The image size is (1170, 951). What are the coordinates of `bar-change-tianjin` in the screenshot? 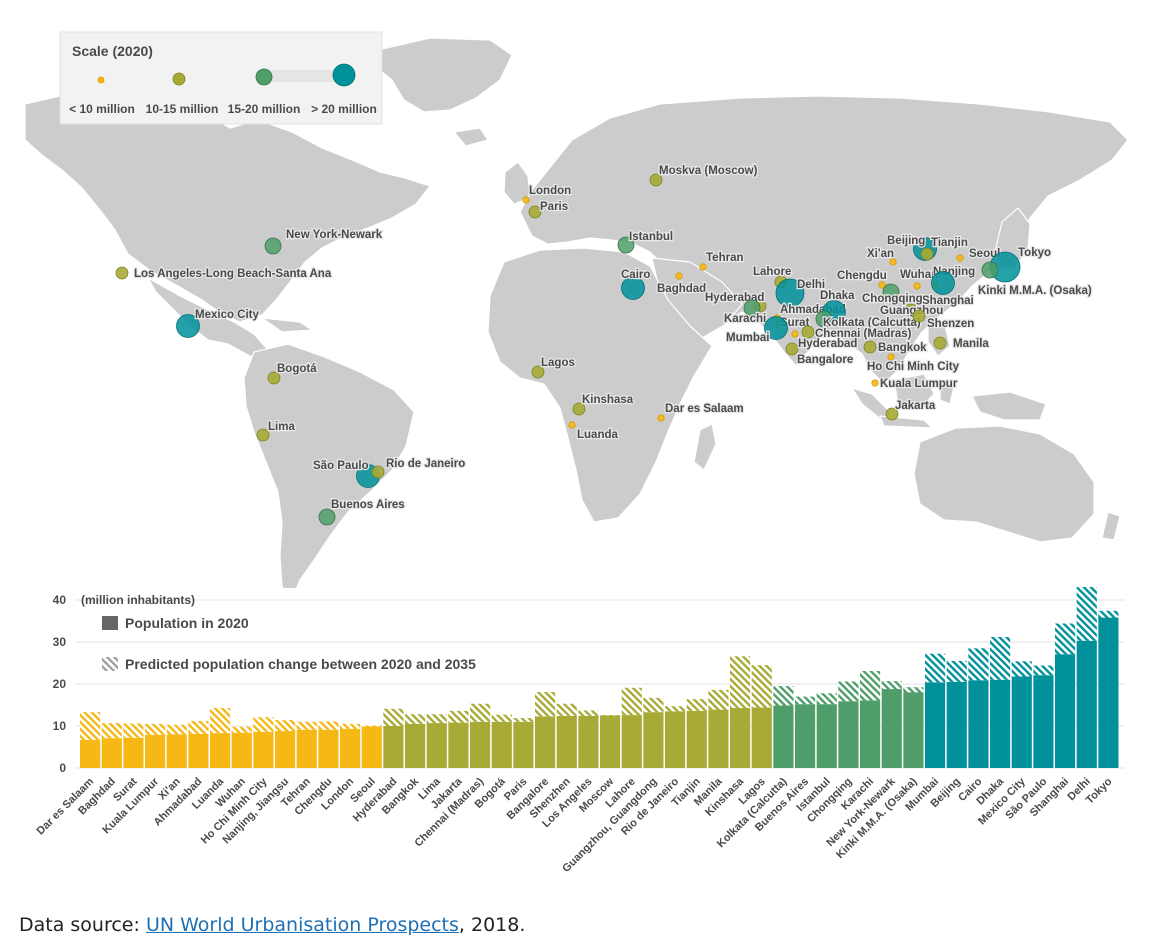 It's located at (696, 705).